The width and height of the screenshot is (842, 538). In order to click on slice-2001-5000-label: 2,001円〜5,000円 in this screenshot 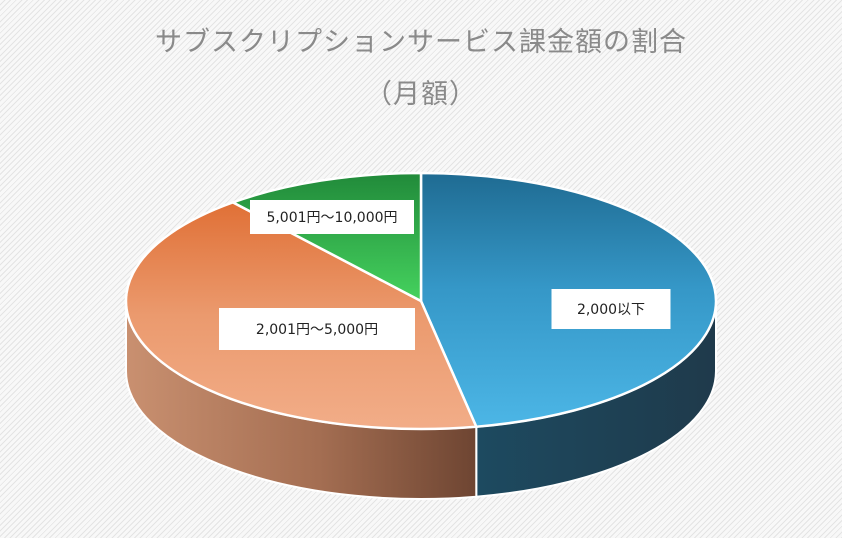, I will do `click(317, 329)`.